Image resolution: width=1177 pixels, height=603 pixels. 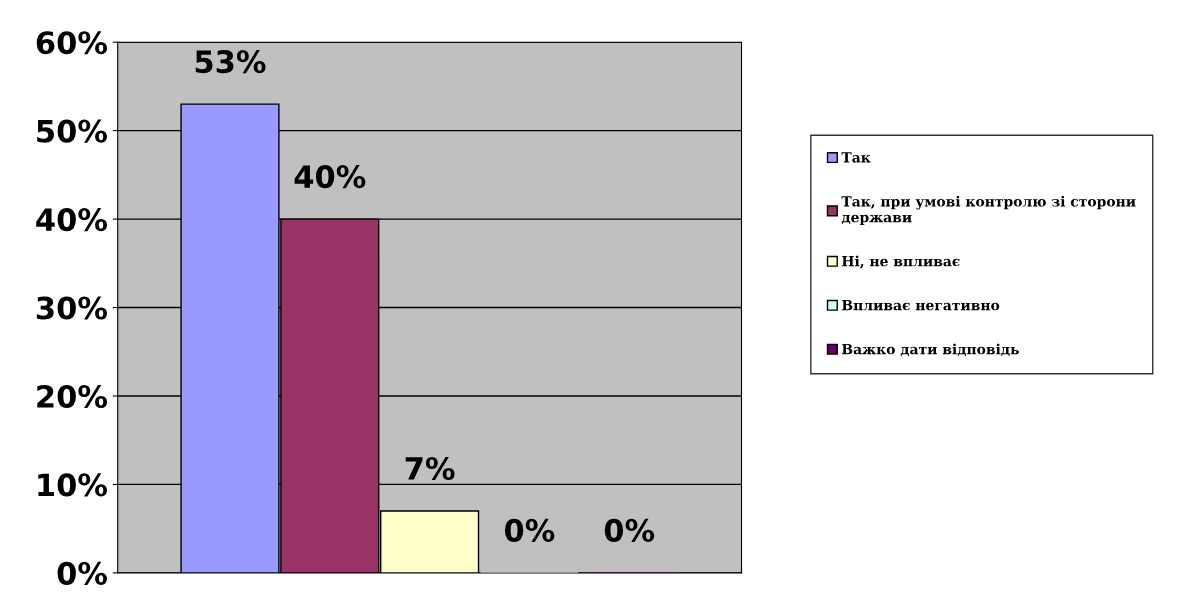 I want to click on y-tick-label: 40%, so click(x=72, y=220).